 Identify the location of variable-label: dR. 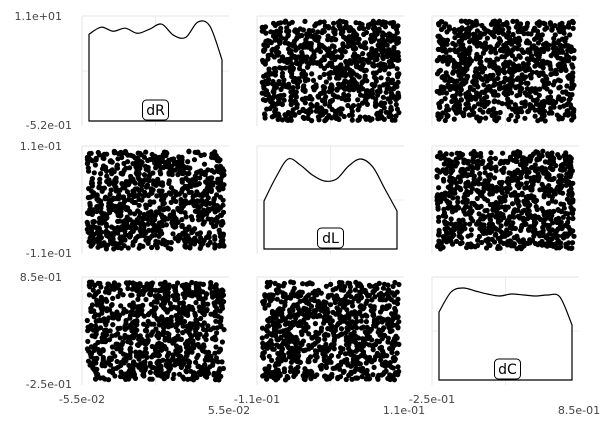
(155, 111).